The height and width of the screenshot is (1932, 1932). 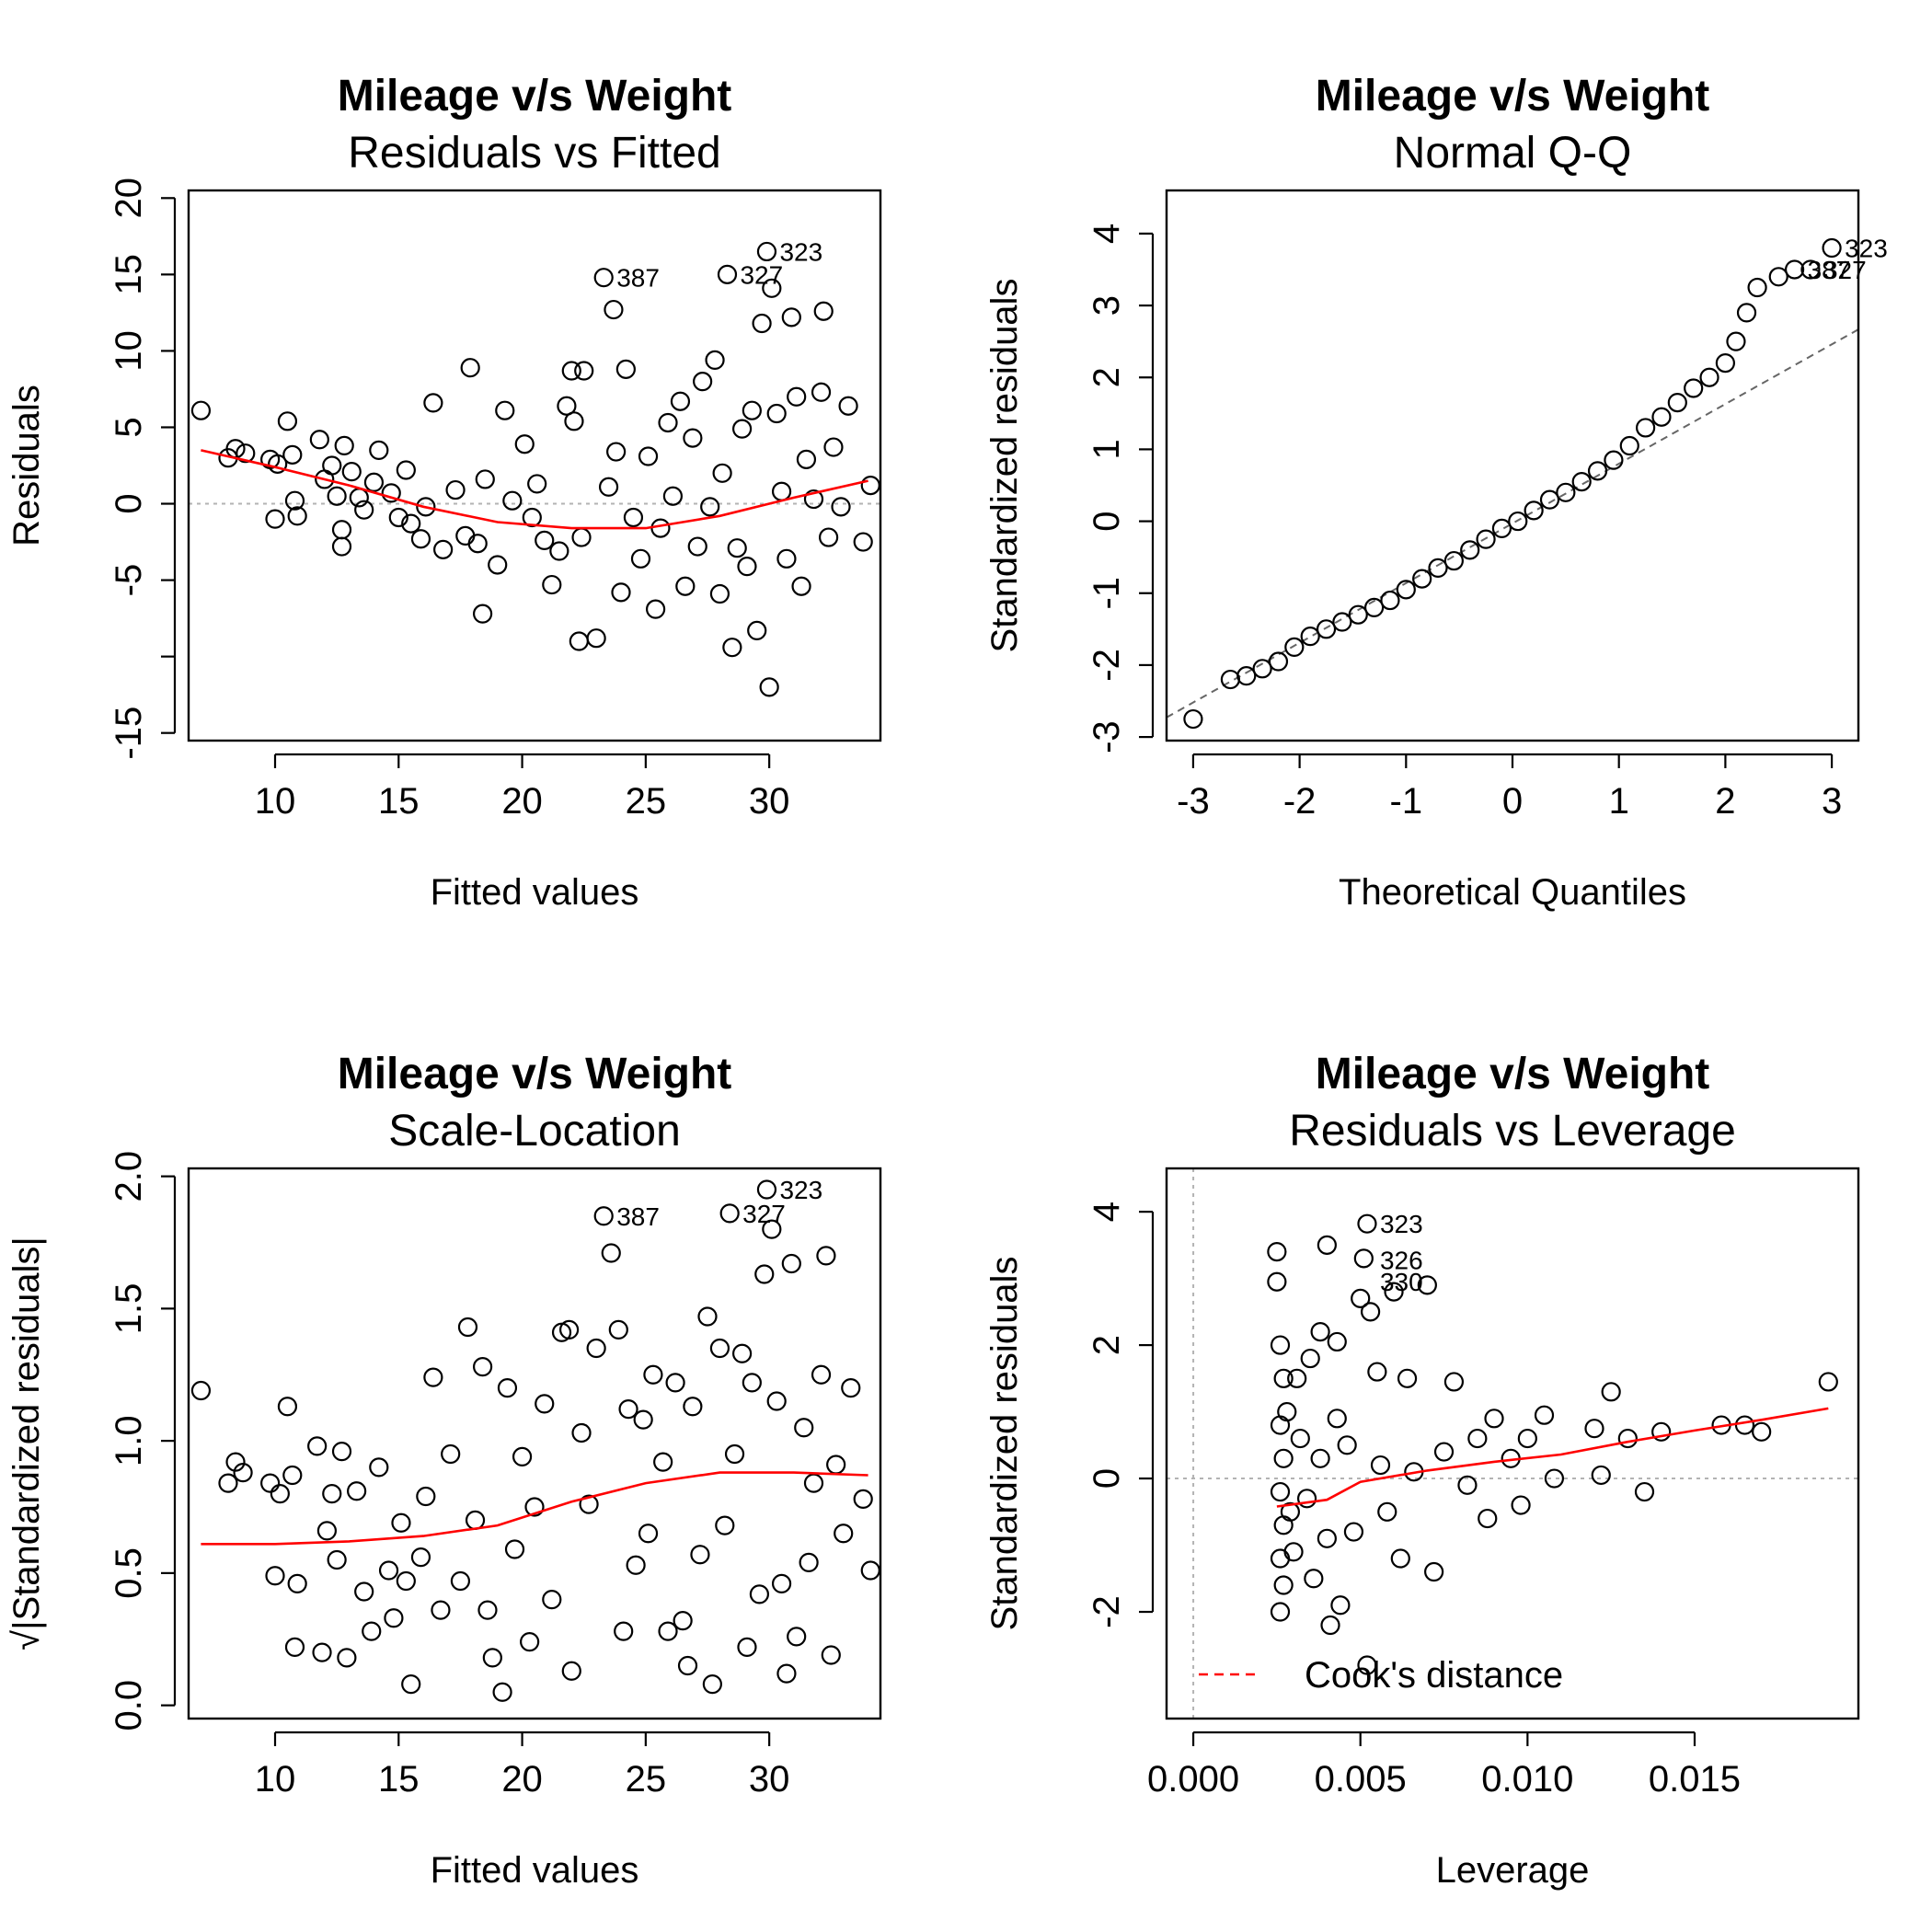 What do you see at coordinates (1695, 1779) in the screenshot?
I see `rvl-x-tick-label: 0.015` at bounding box center [1695, 1779].